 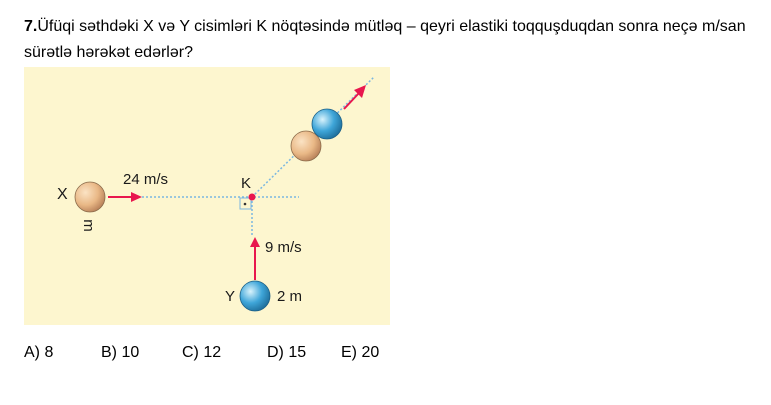 I want to click on label-speed-y: 9 m/s, so click(x=283, y=247).